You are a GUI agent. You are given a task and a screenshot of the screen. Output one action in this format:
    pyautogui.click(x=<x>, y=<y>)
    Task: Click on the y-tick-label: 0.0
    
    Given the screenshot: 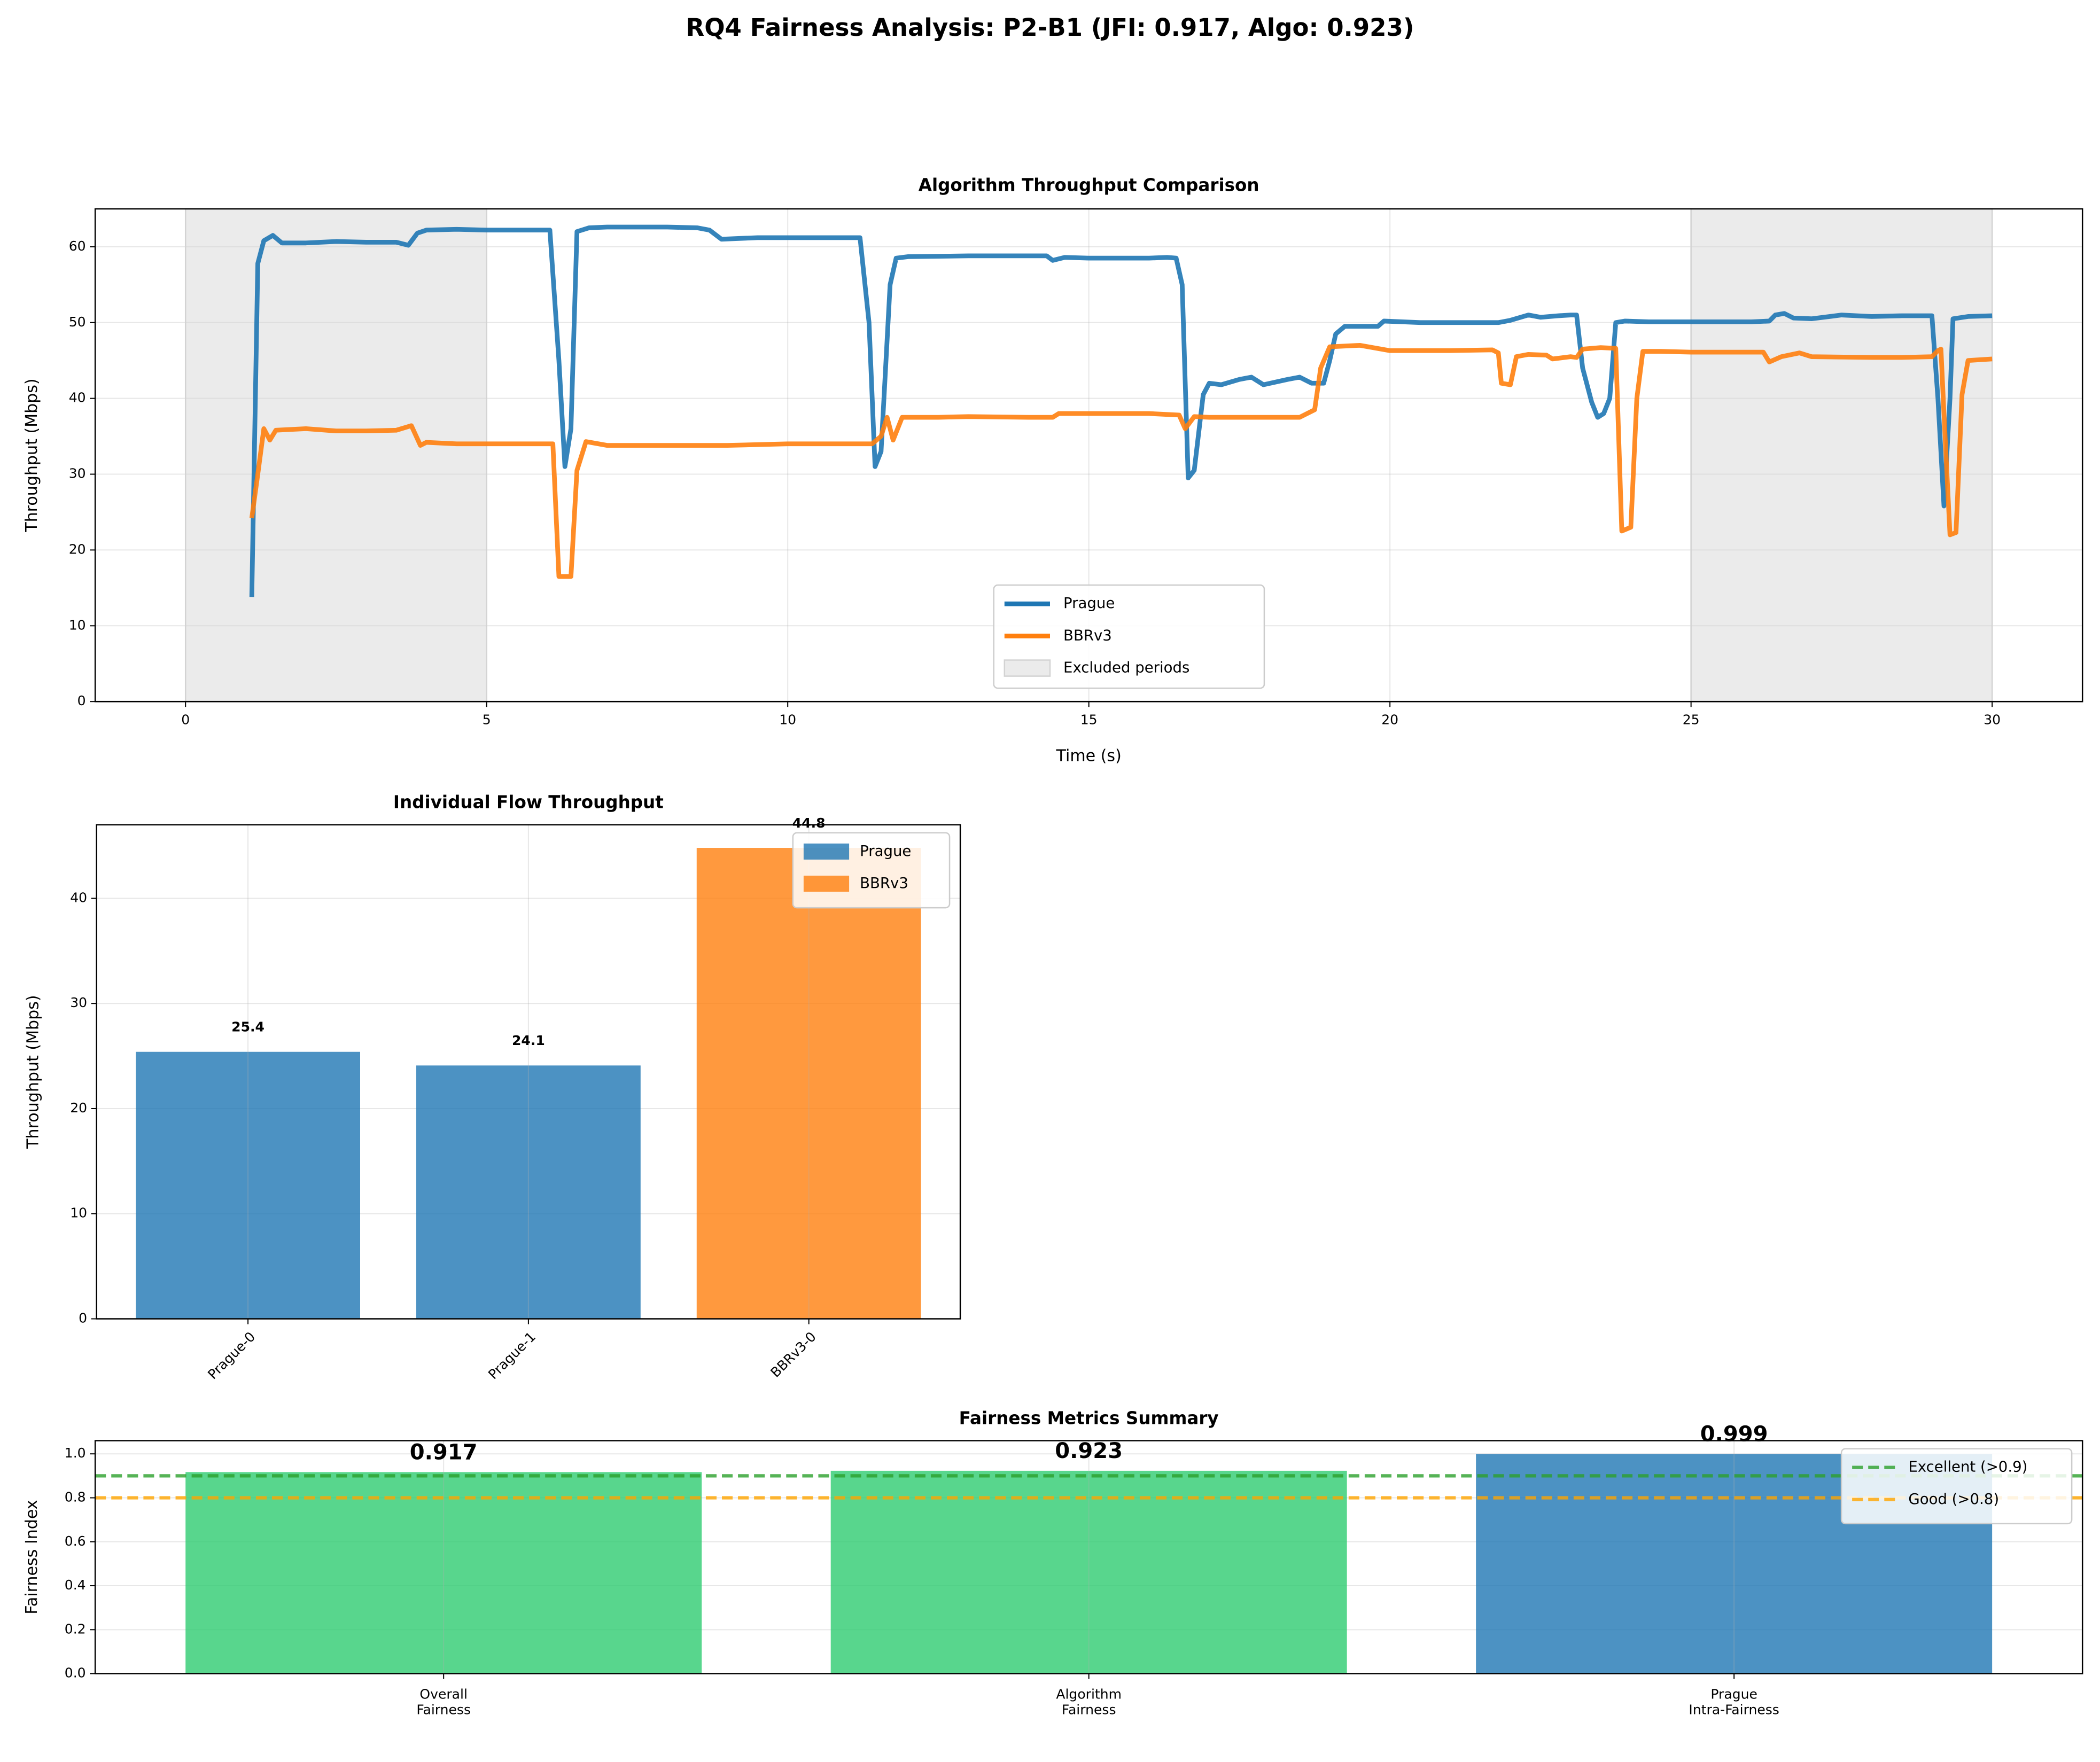 What is the action you would take?
    pyautogui.click(x=75, y=1673)
    